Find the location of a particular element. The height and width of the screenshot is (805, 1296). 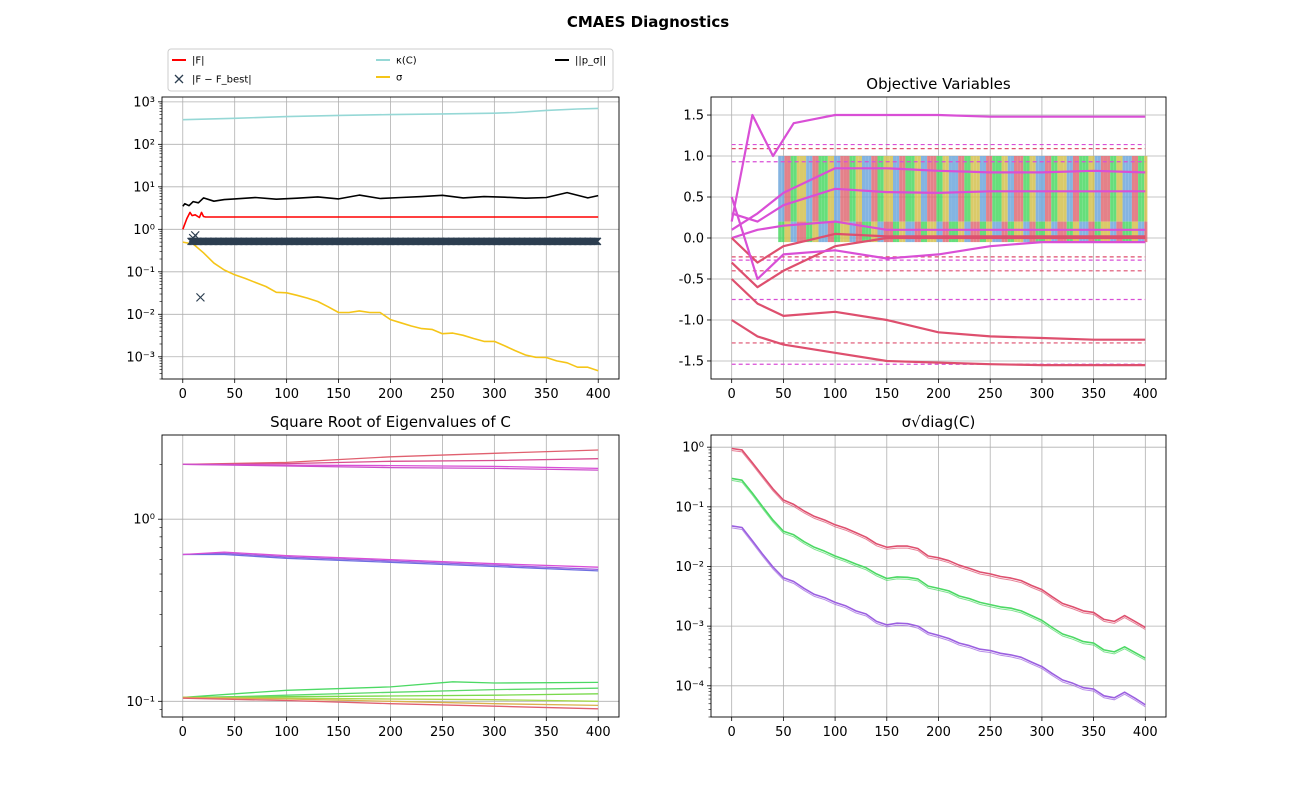

plot-area is located at coordinates (939, 240).